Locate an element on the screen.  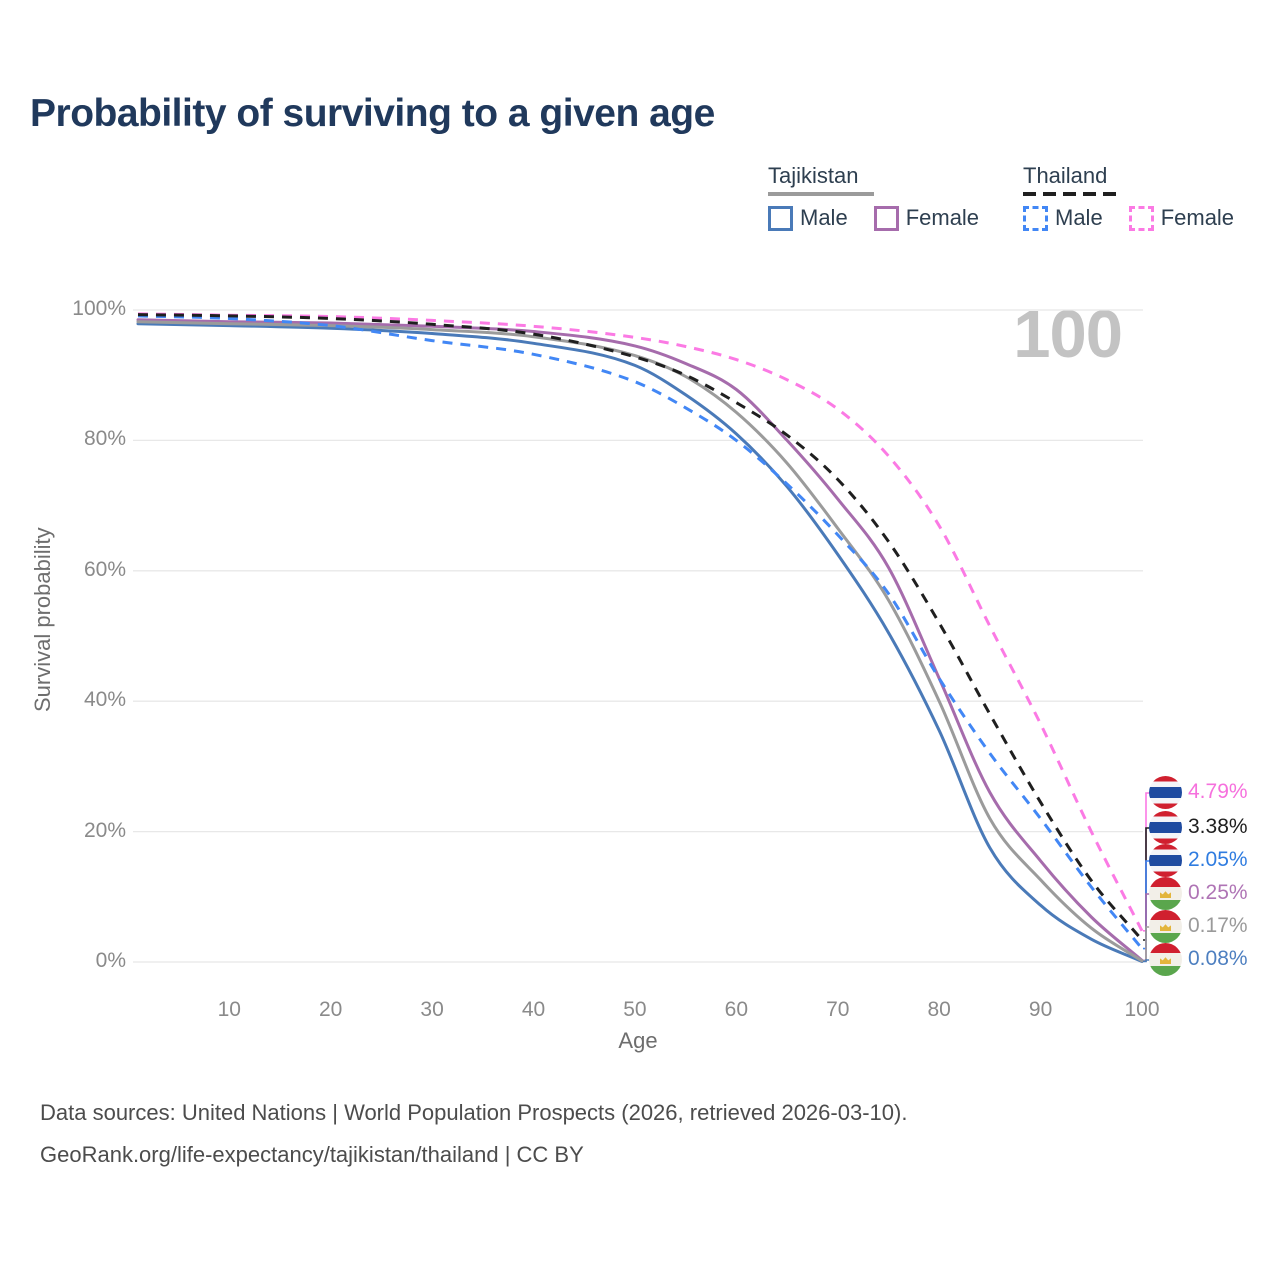
x-tick-label: 40 is located at coordinates (533, 1009).